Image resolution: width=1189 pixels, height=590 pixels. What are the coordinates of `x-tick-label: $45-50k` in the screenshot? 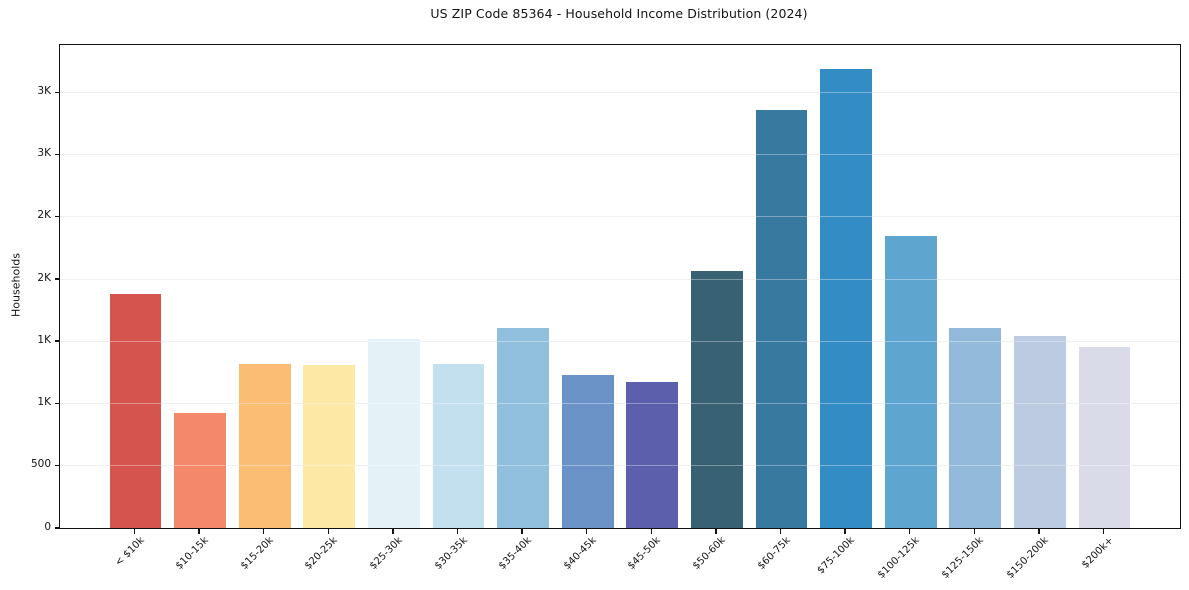 It's located at (645, 553).